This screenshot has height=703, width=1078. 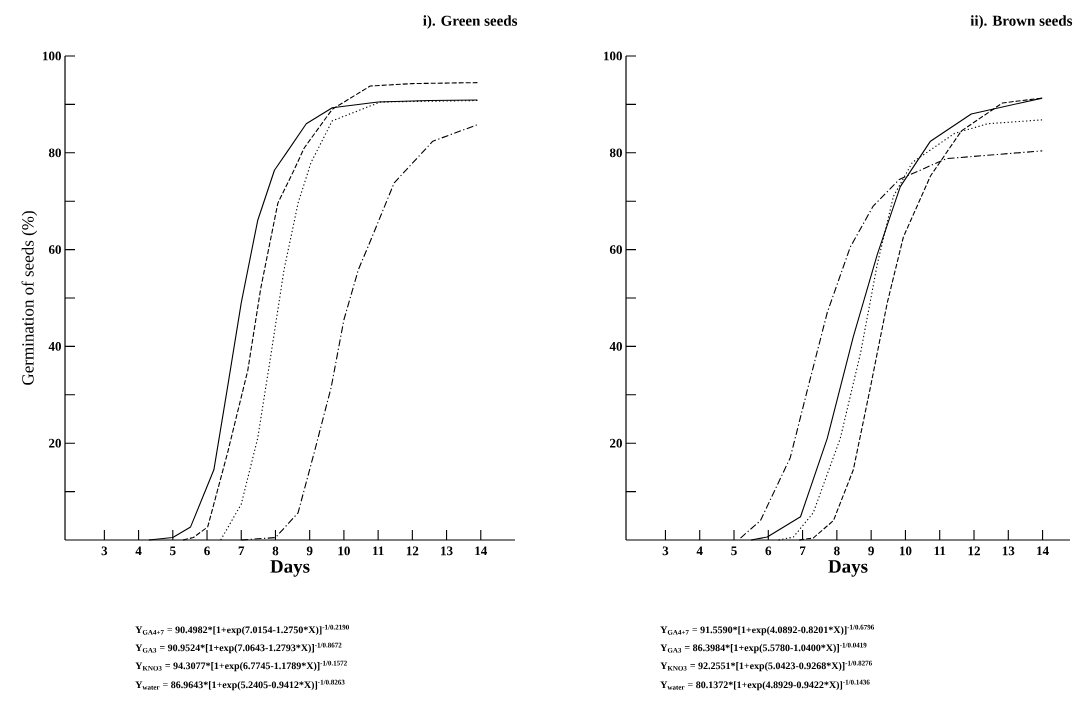 What do you see at coordinates (238, 648) in the screenshot?
I see `text: Y$_{GA3}$ = 90.9524*[1+exp(7.0643-1.2793*X)]$^{-1/0.8672}$` at bounding box center [238, 648].